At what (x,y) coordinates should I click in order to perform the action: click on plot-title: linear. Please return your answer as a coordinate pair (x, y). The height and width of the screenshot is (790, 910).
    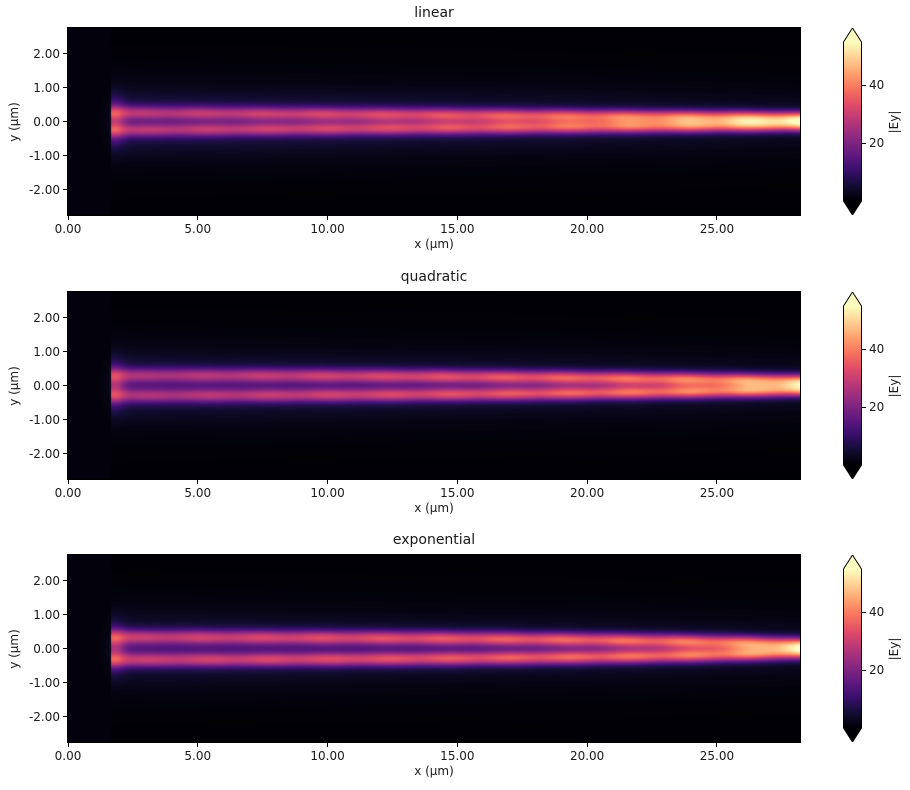
    Looking at the image, I should click on (434, 13).